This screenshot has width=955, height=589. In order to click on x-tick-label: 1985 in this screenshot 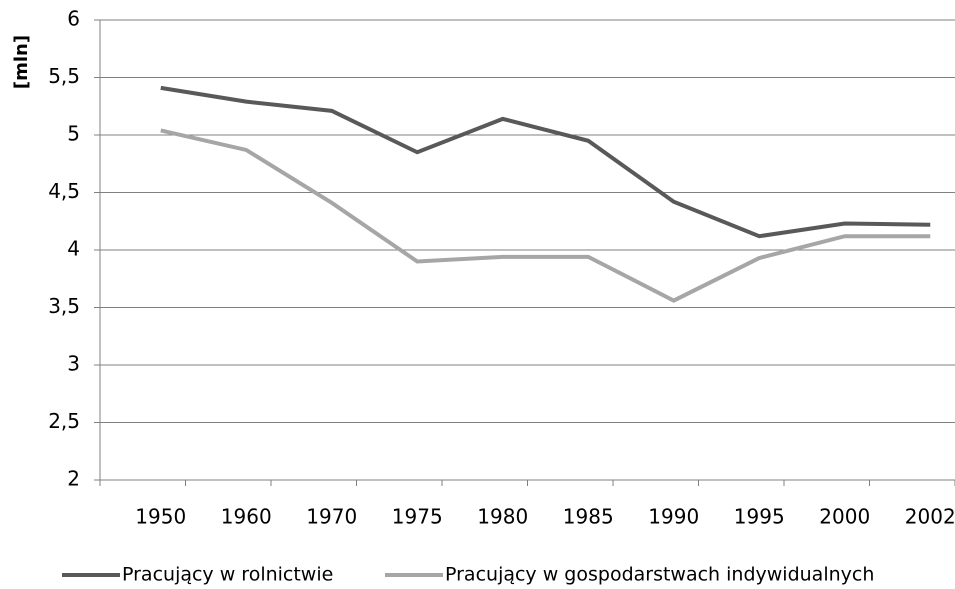, I will do `click(588, 517)`.